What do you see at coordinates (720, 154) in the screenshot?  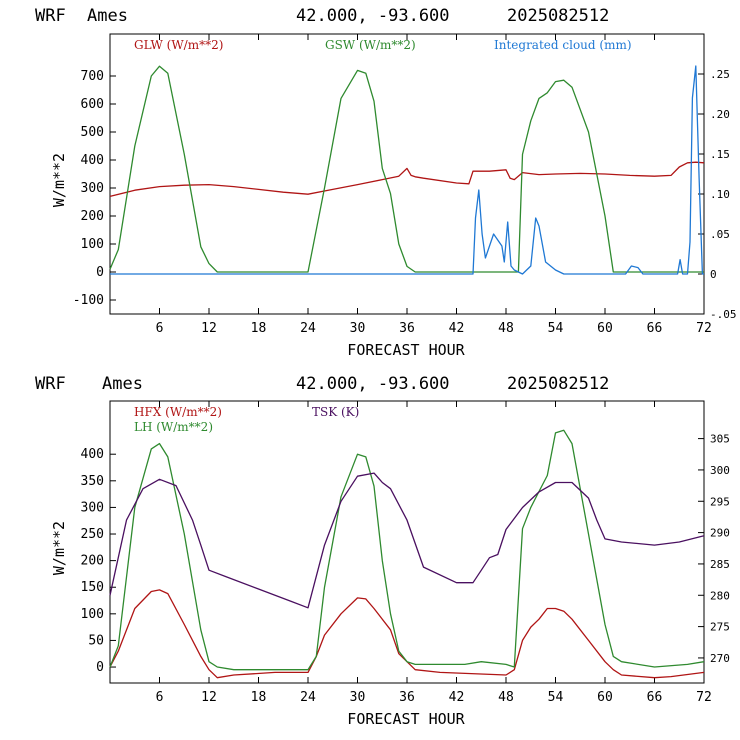 I see `top-y2tick-label: .15` at bounding box center [720, 154].